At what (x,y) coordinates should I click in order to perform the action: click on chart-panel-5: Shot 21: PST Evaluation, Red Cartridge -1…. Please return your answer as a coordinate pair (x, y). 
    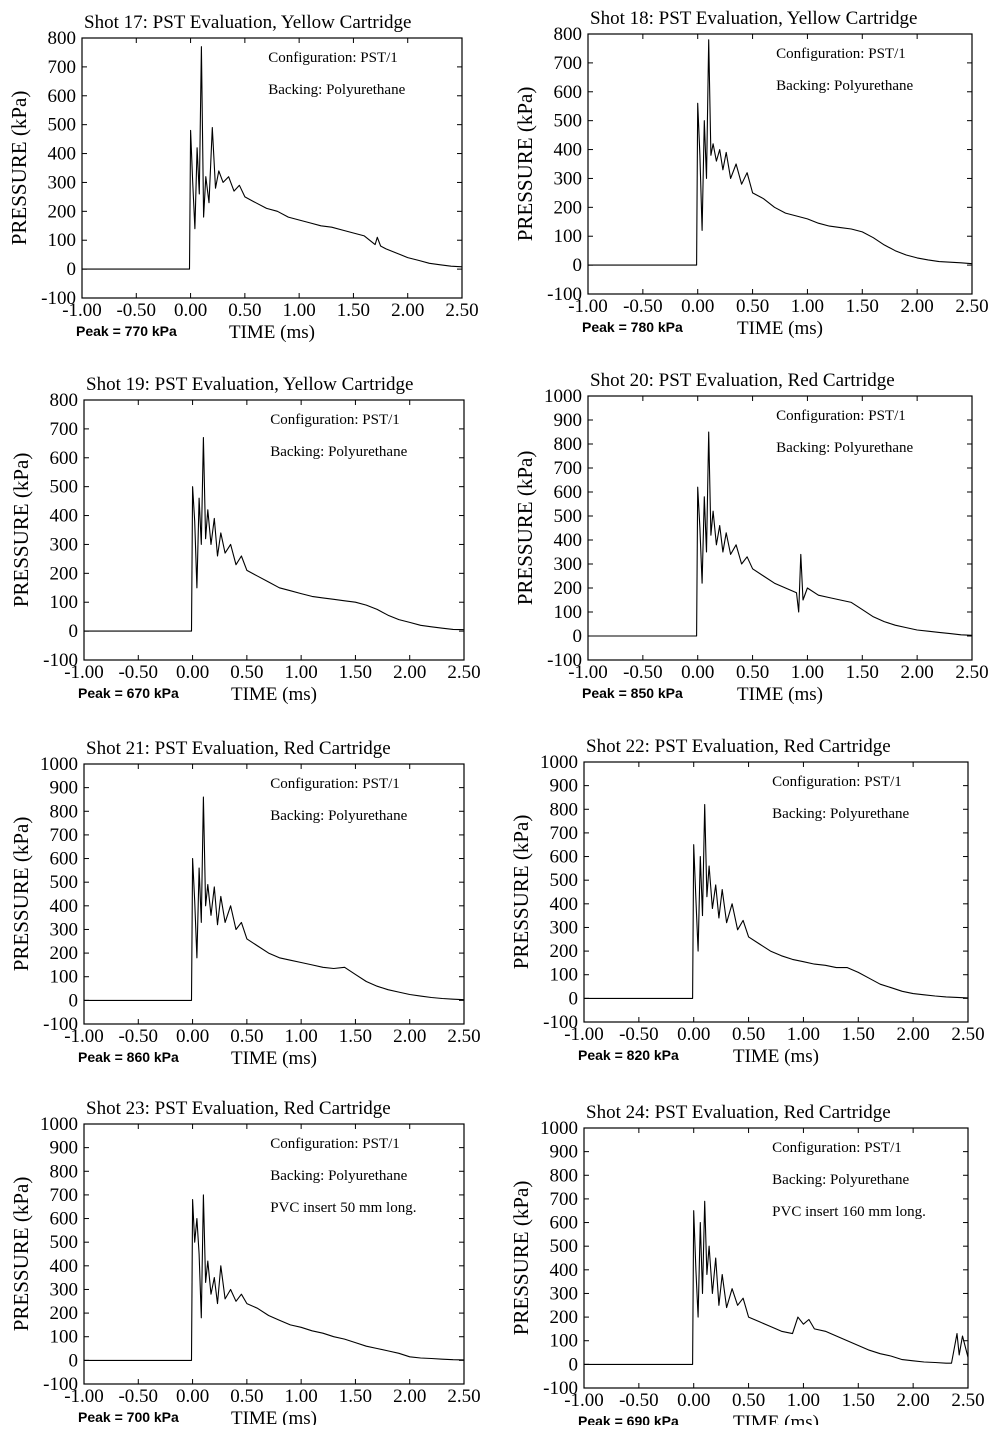
    Looking at the image, I should click on (245, 903).